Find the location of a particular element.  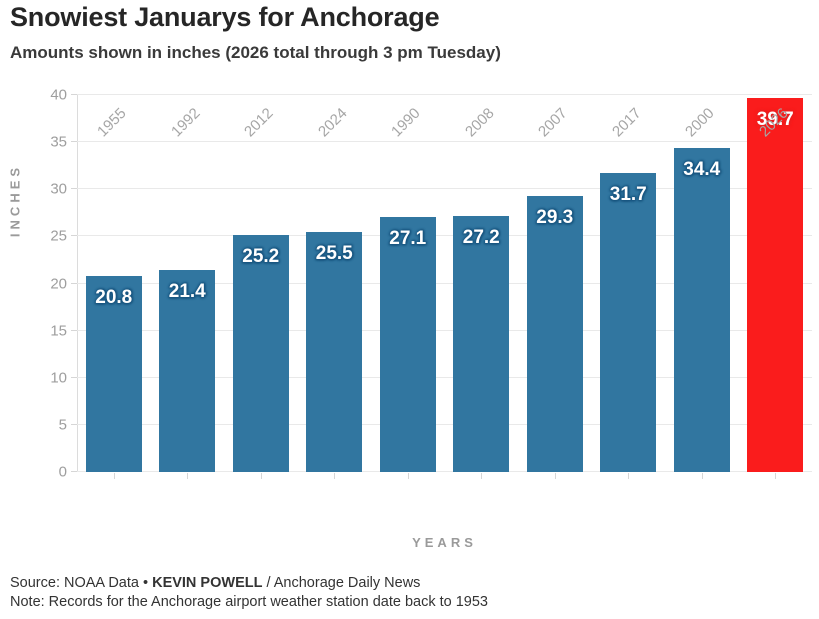

bar-band: 20.8 1955 is located at coordinates (114, 287).